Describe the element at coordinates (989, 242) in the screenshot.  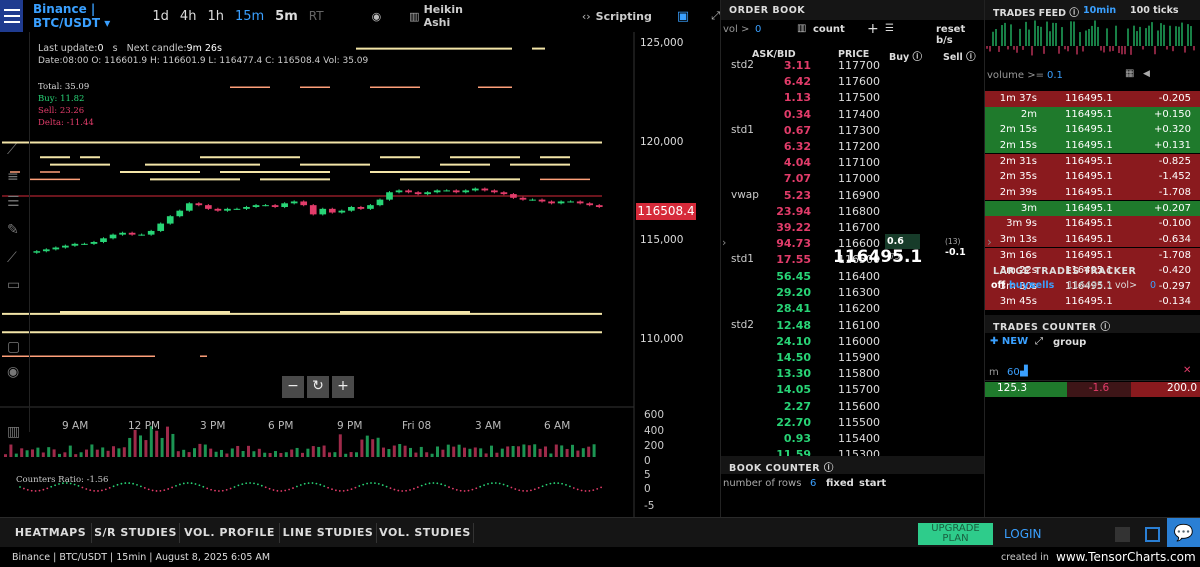
I see `feed-expand-arrow: ›` at that location.